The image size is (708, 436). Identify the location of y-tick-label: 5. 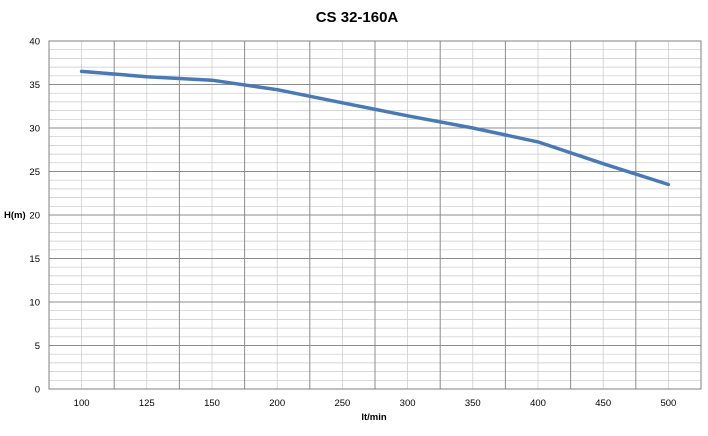
(37, 346).